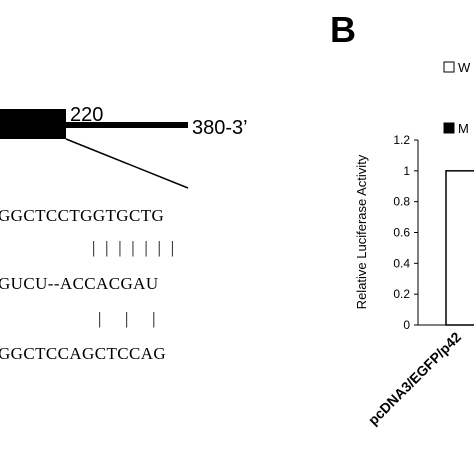  What do you see at coordinates (406, 325) in the screenshot?
I see `y-tick-label: 0` at bounding box center [406, 325].